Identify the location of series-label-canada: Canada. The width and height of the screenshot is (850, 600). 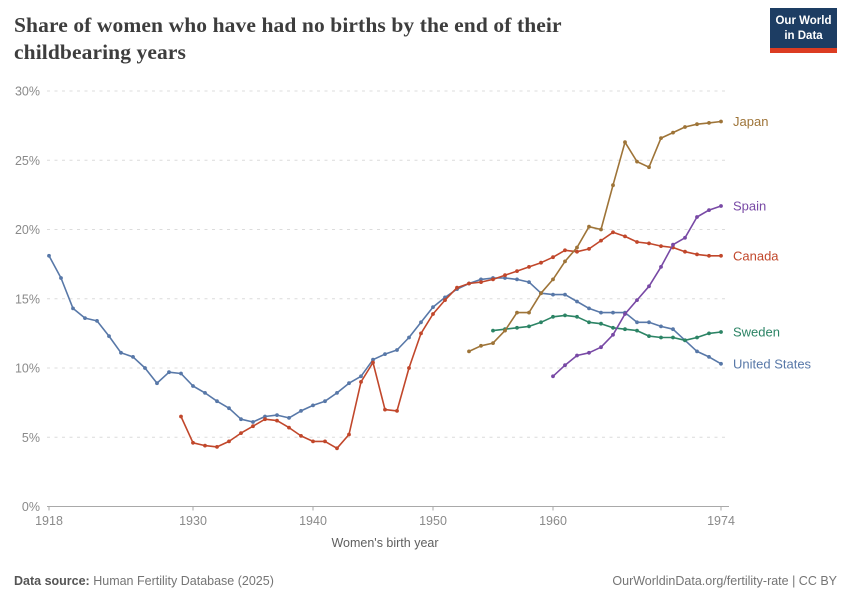
(756, 255).